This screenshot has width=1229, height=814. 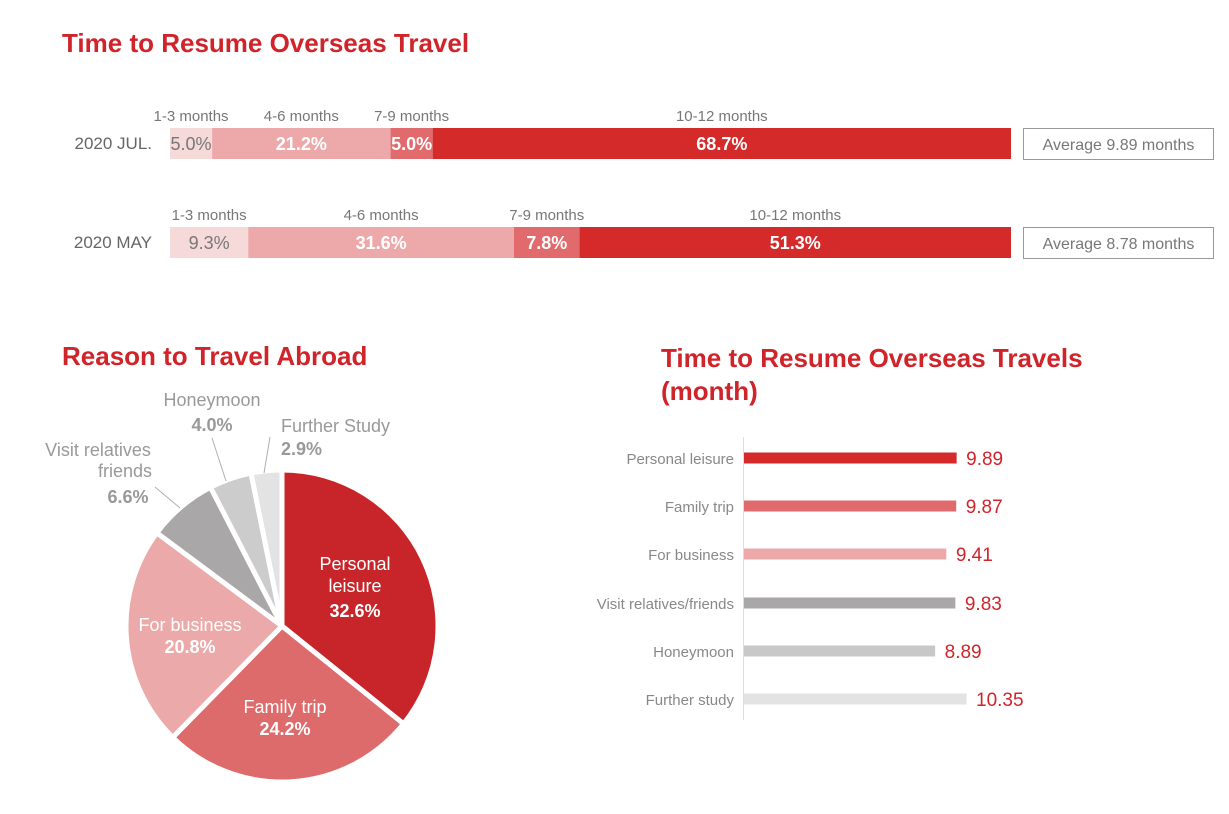 I want to click on category-label: Family trip, so click(x=699, y=507).